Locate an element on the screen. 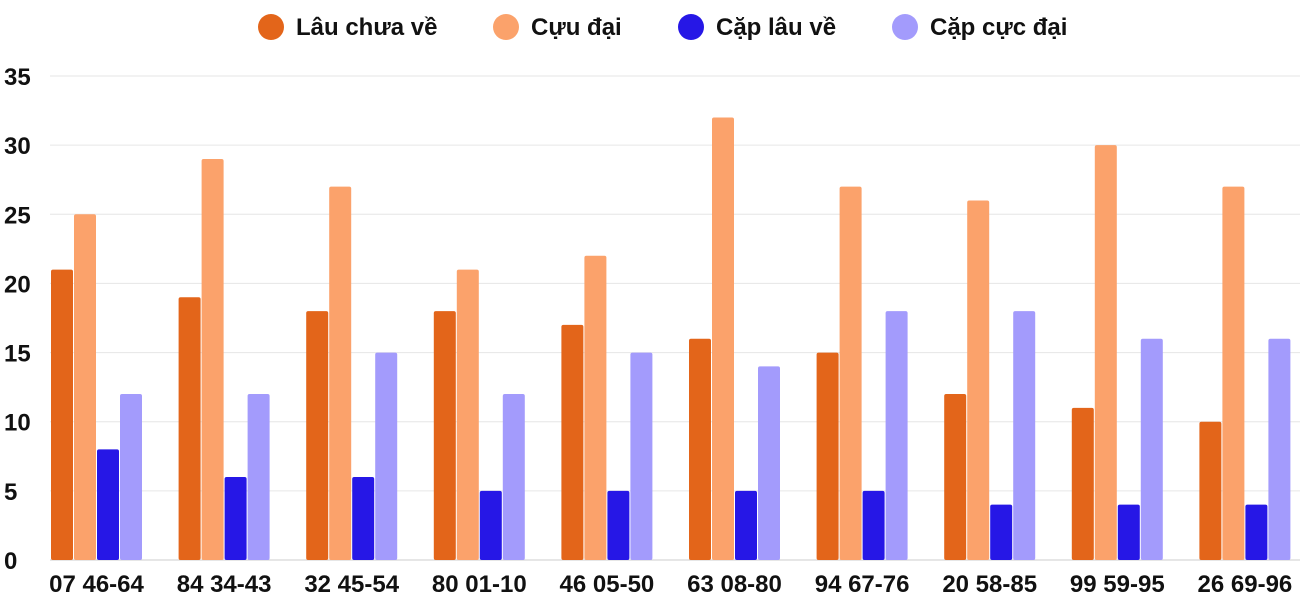 This screenshot has width=1300, height=600. bar-cặp-lâu-về-1 is located at coordinates (235, 518).